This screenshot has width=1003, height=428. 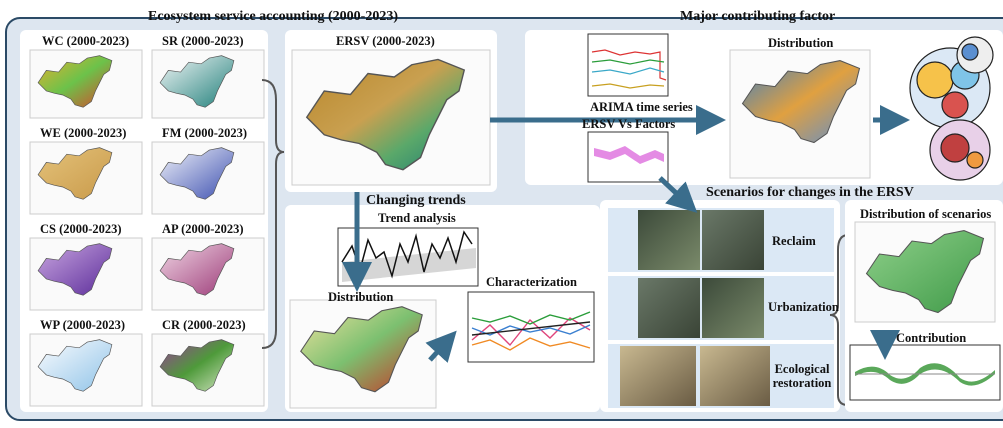 I want to click on map-label: FM (2000-2023), so click(x=205, y=133).